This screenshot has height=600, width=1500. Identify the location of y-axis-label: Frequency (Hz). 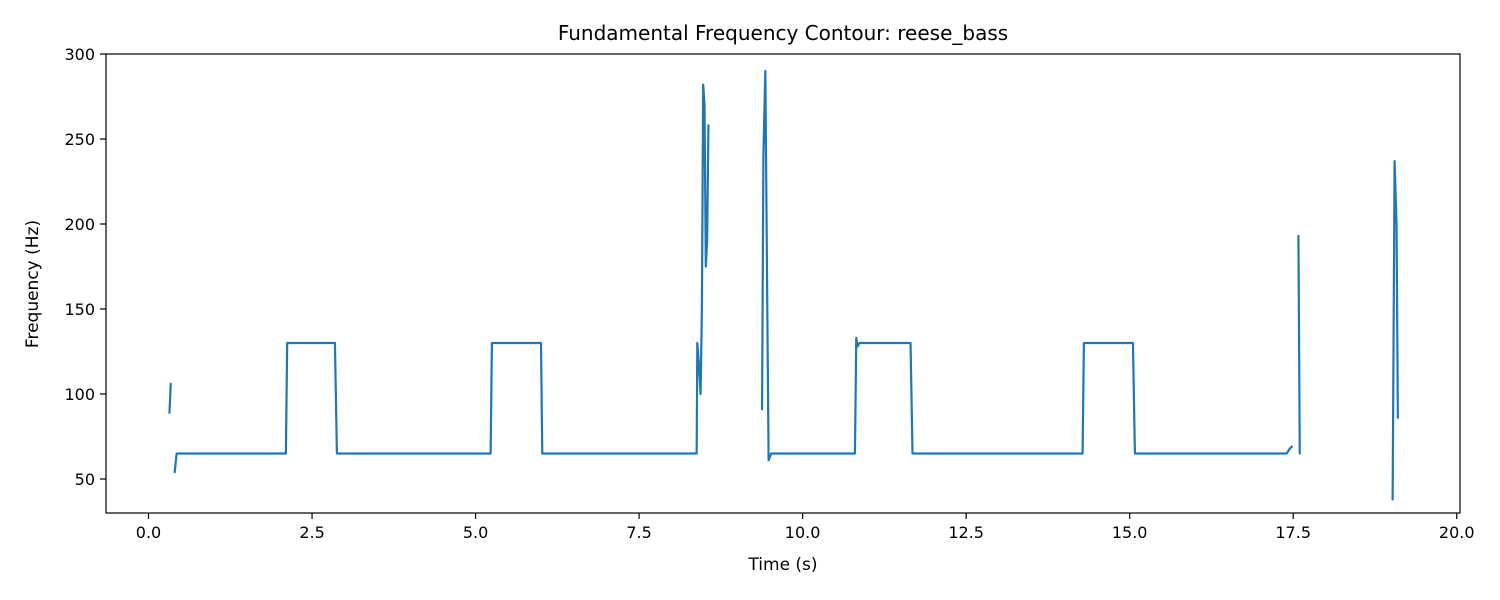
(33, 284).